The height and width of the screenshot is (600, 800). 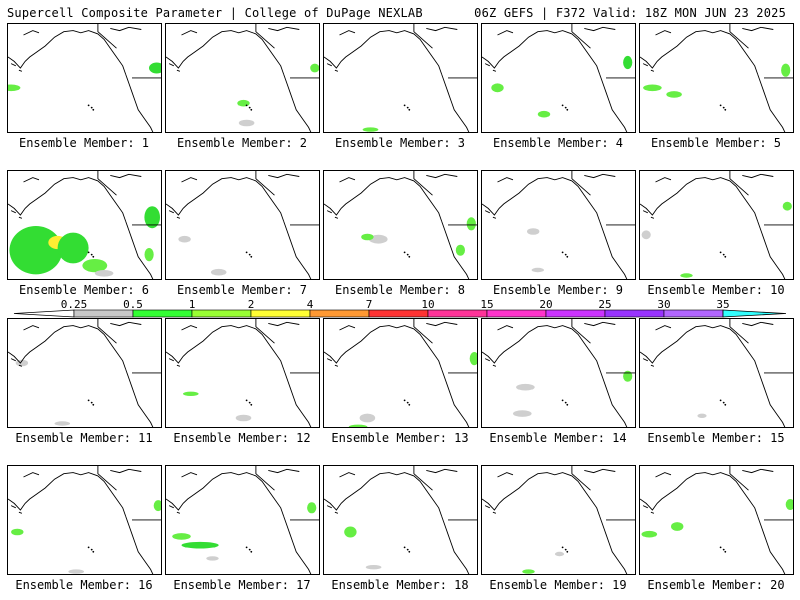 What do you see at coordinates (558, 585) in the screenshot?
I see `ensemble-member-label: Ensemble Member: 19` at bounding box center [558, 585].